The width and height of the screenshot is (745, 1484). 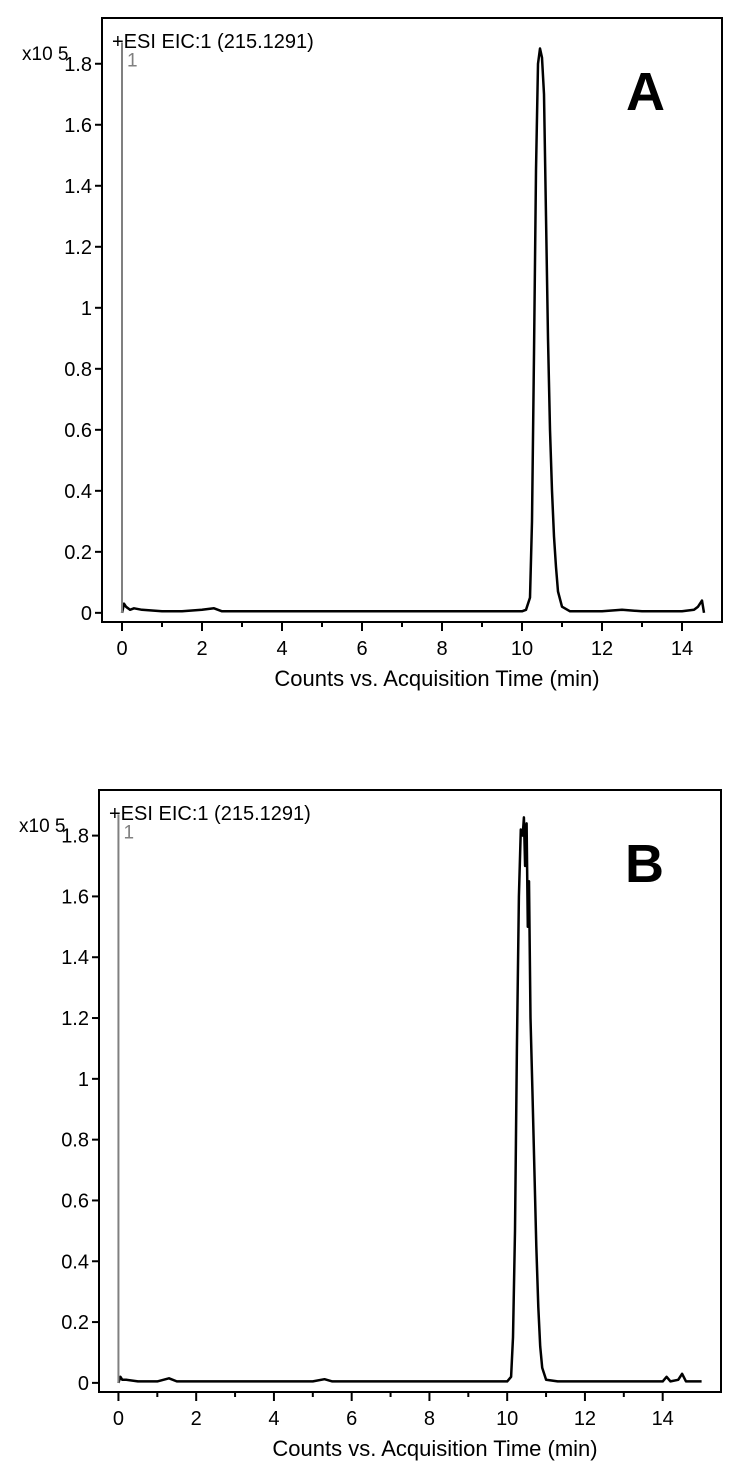 What do you see at coordinates (645, 92) in the screenshot?
I see `panel-letter: A` at bounding box center [645, 92].